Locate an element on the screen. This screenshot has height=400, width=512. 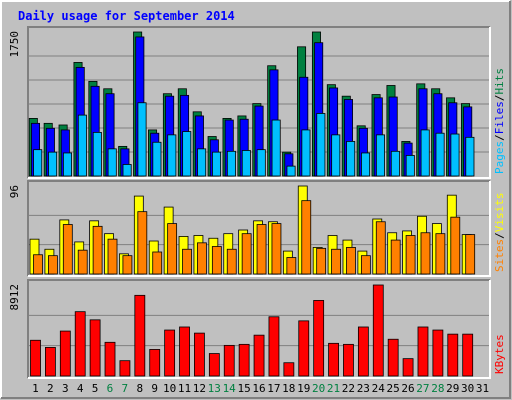
x-tick-label-day-15: 15 is located at coordinates (243, 388).